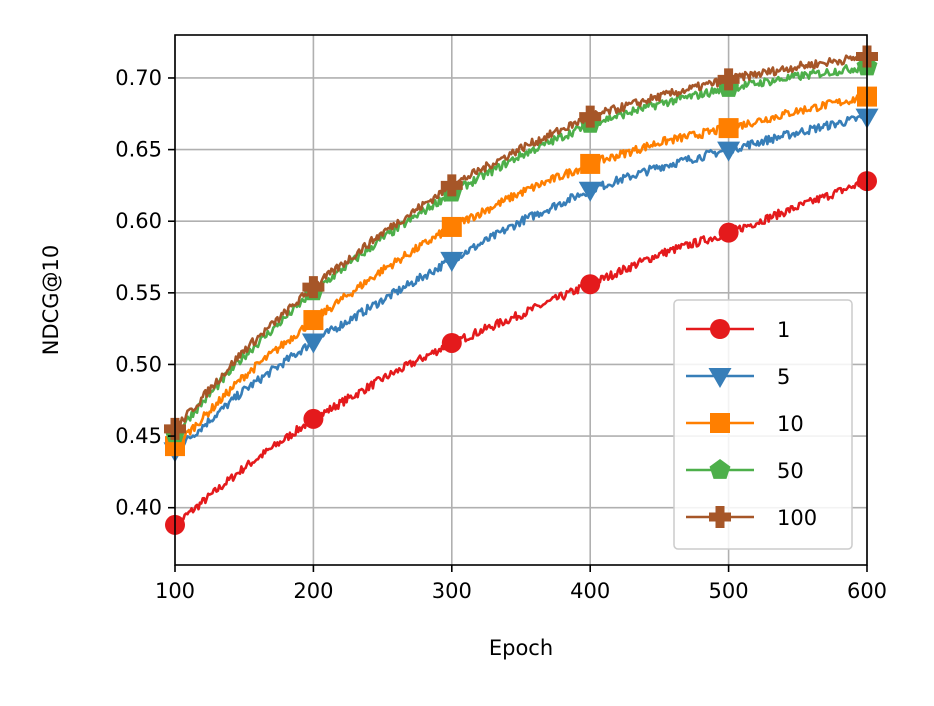 The image size is (934, 706). What do you see at coordinates (51, 300) in the screenshot?
I see `y-axis-label: NDCG@10` at bounding box center [51, 300].